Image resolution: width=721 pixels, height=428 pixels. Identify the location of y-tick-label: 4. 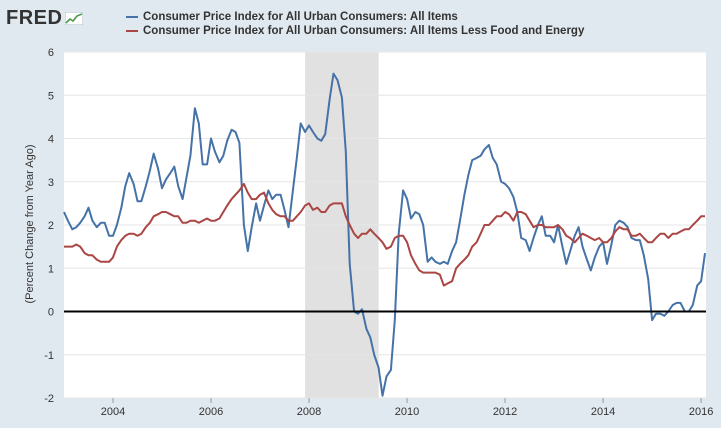
(51, 140).